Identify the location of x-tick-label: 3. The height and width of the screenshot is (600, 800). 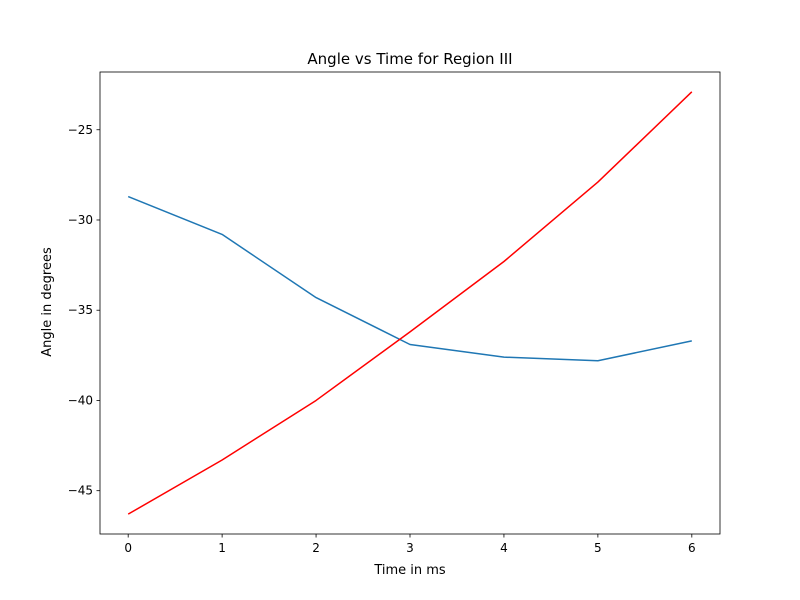
(410, 548).